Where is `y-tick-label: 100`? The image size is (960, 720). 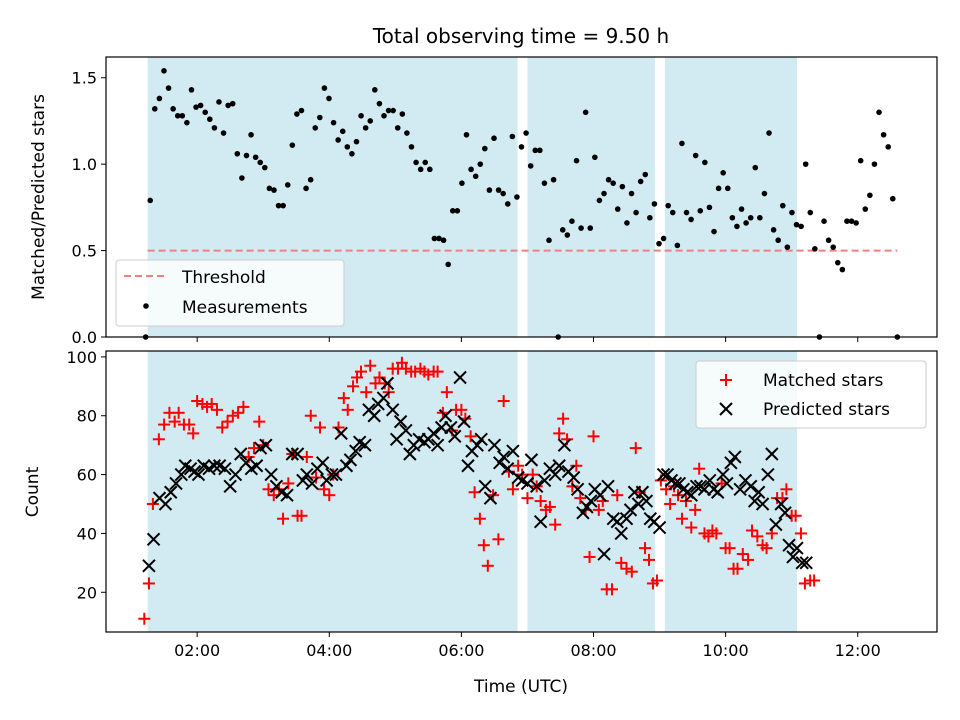
y-tick-label: 100 is located at coordinates (81, 357).